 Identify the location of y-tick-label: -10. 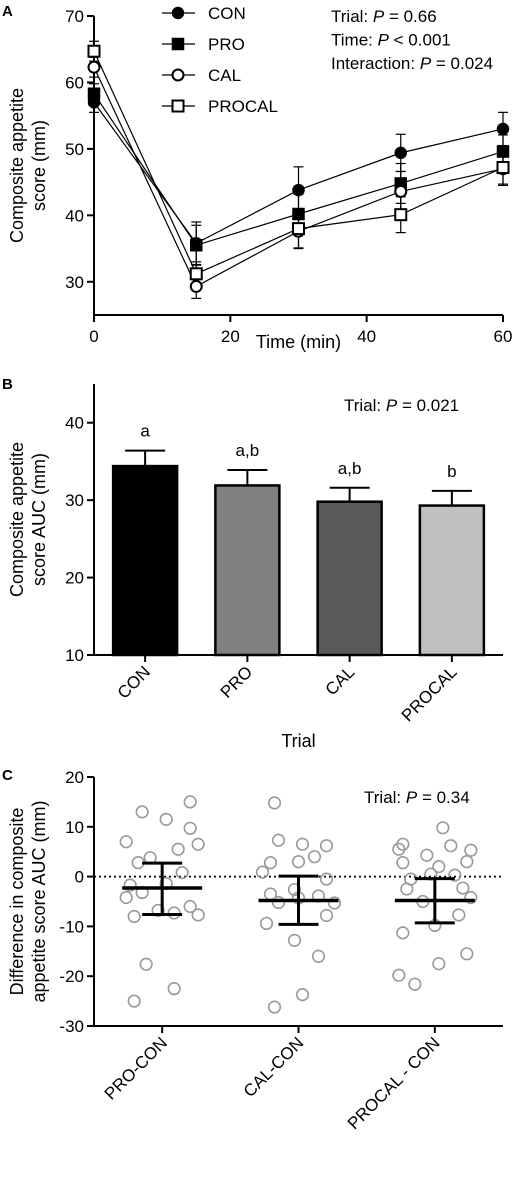
(71, 926).